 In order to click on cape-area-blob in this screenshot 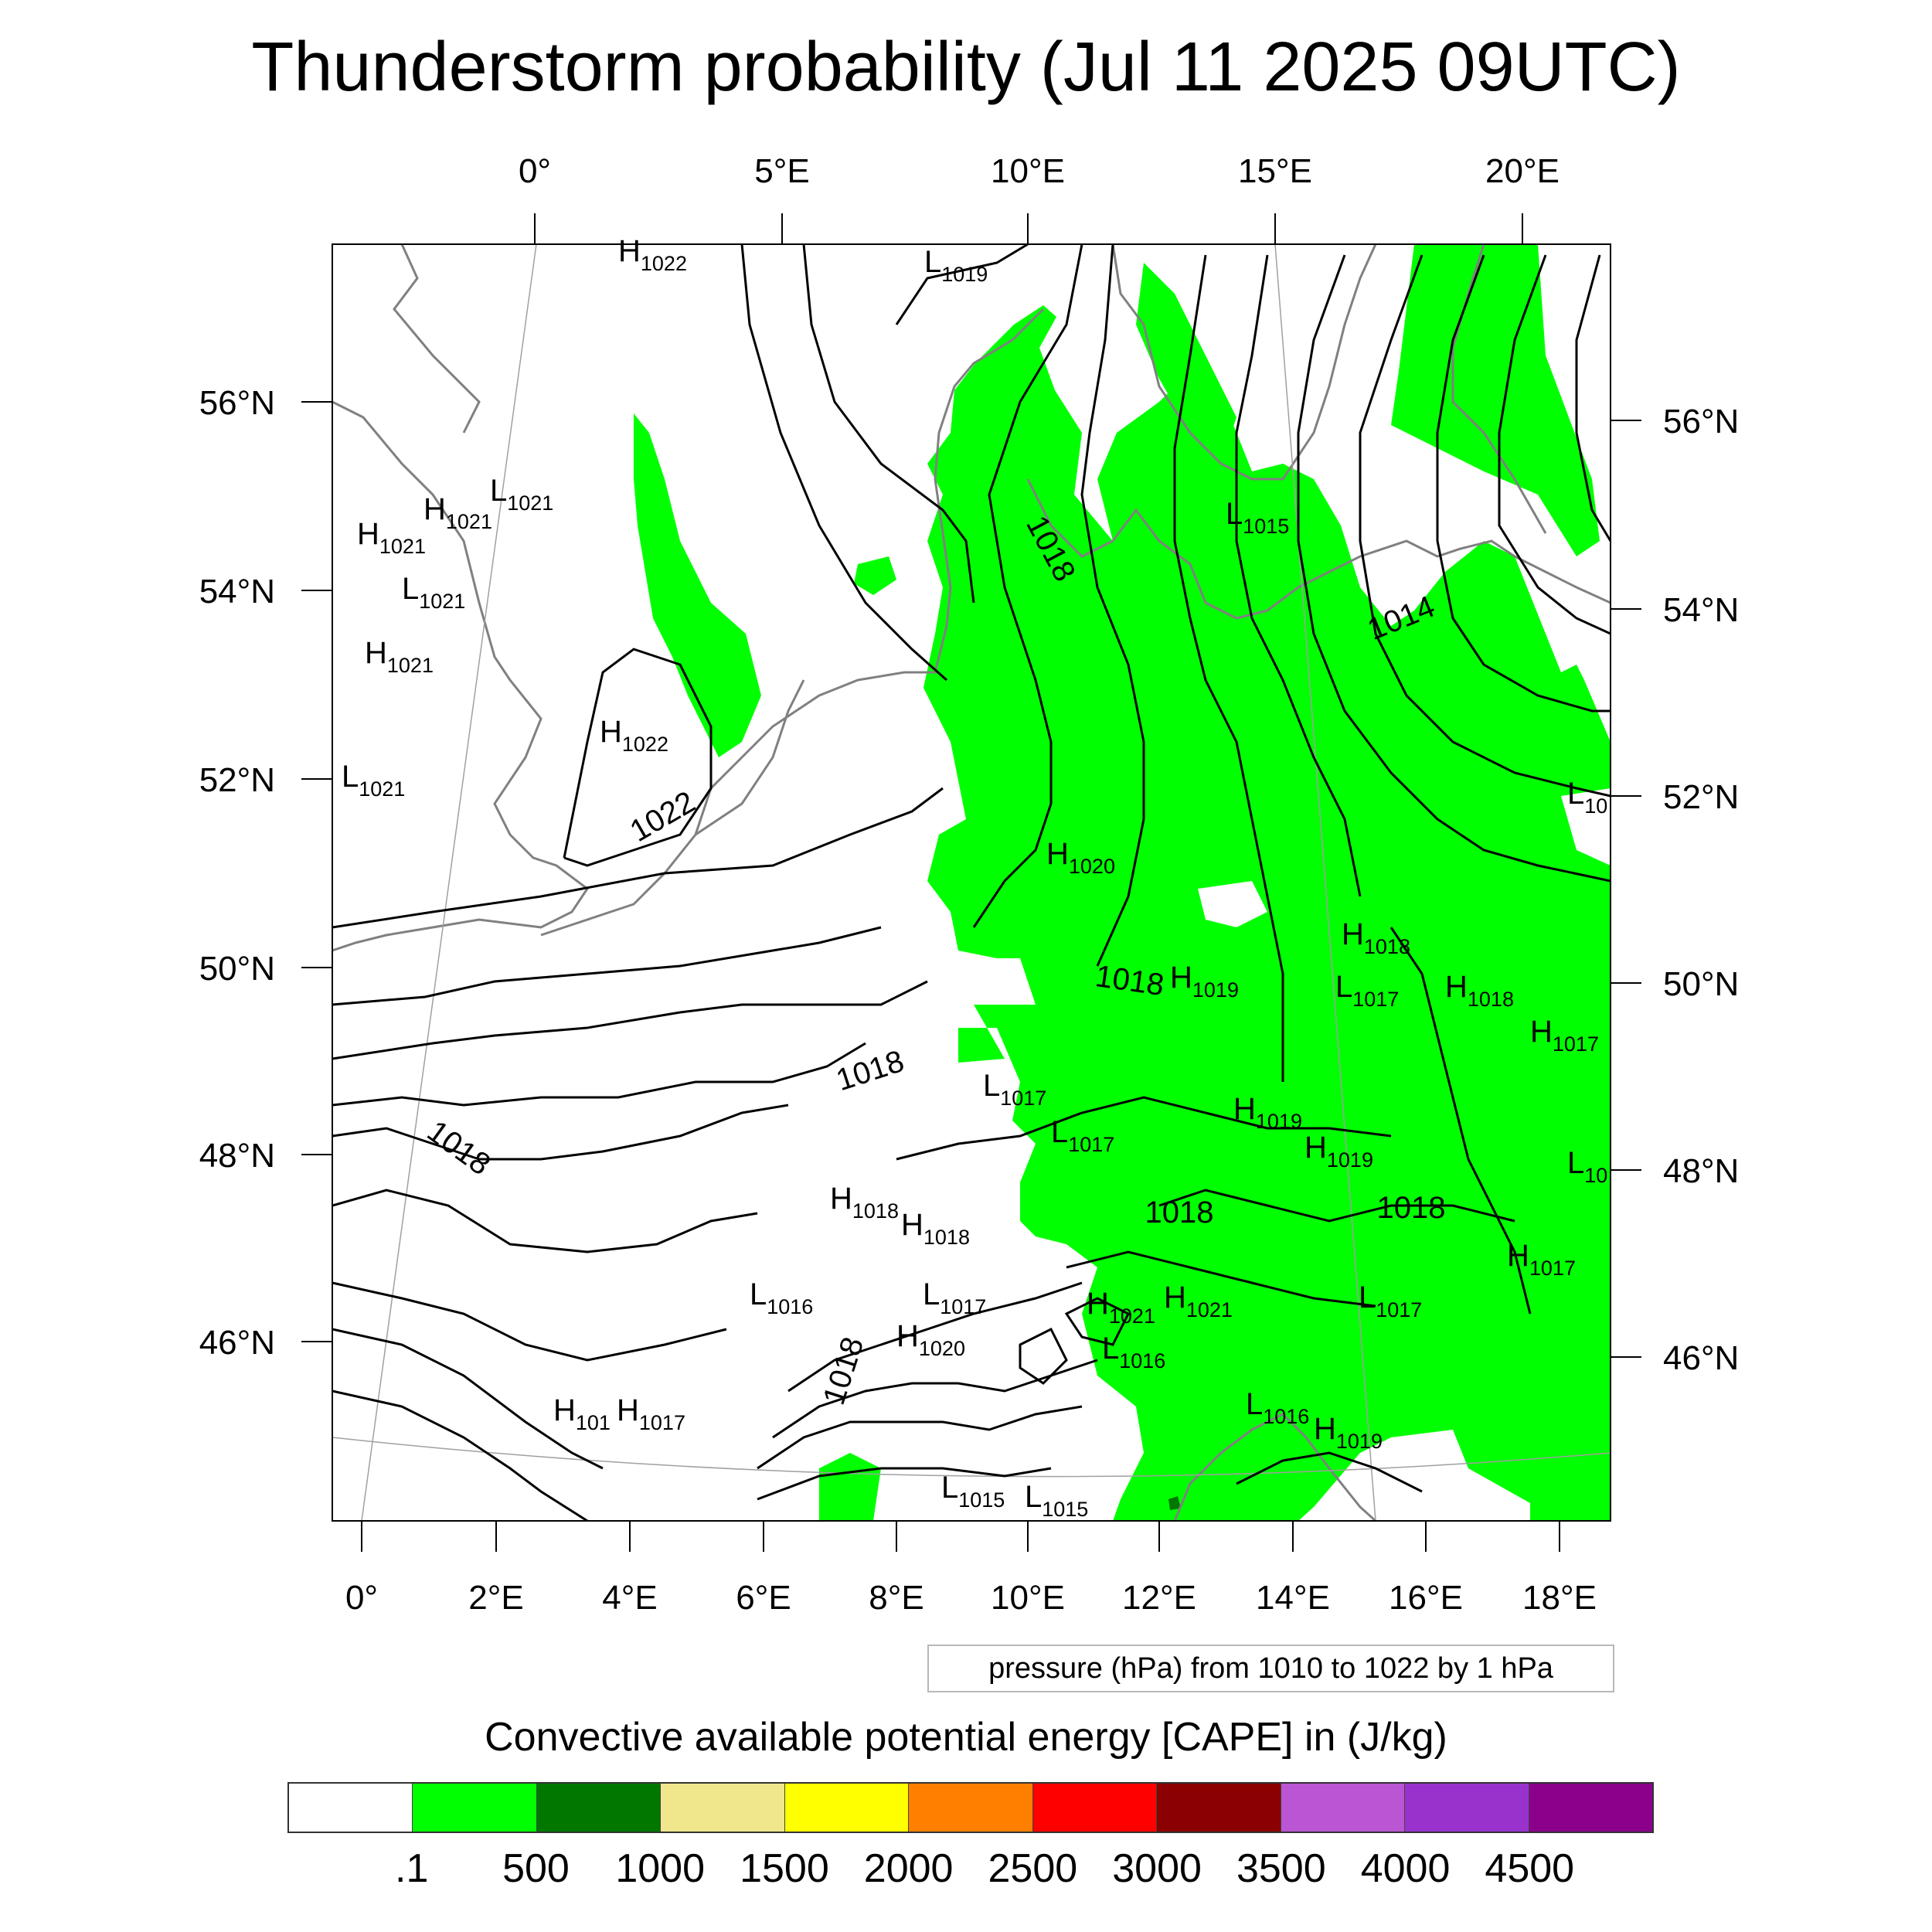, I will do `click(875, 575)`.